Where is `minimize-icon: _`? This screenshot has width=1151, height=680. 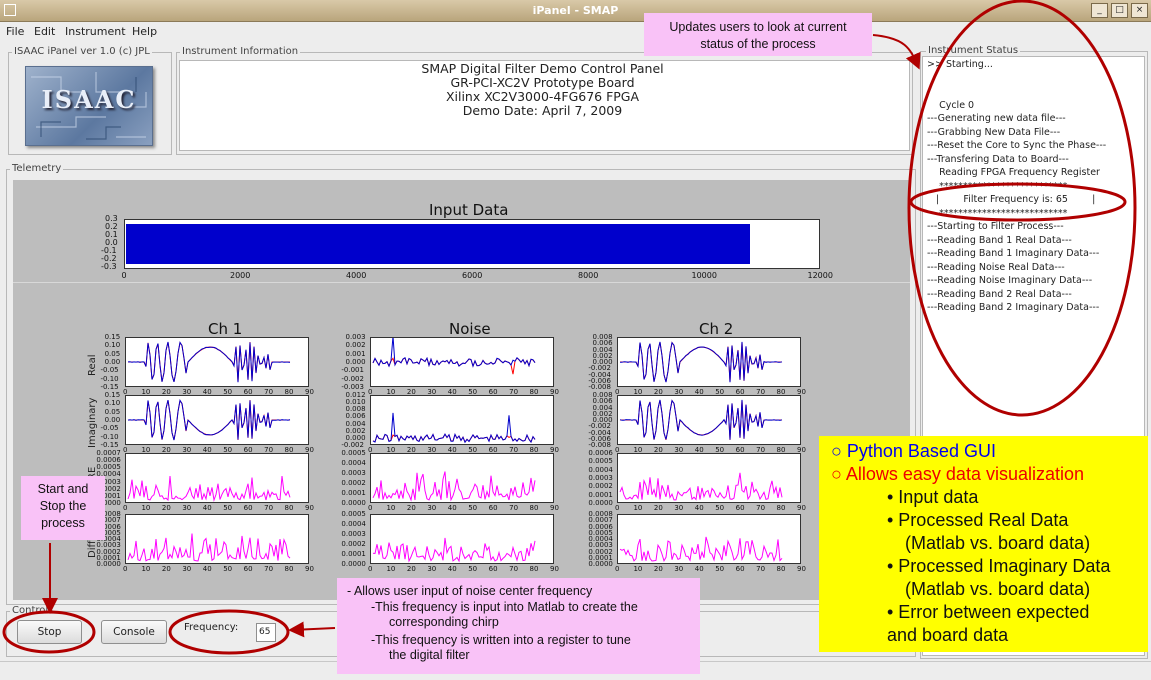
minimize-icon: _ is located at coordinates (1099, 10).